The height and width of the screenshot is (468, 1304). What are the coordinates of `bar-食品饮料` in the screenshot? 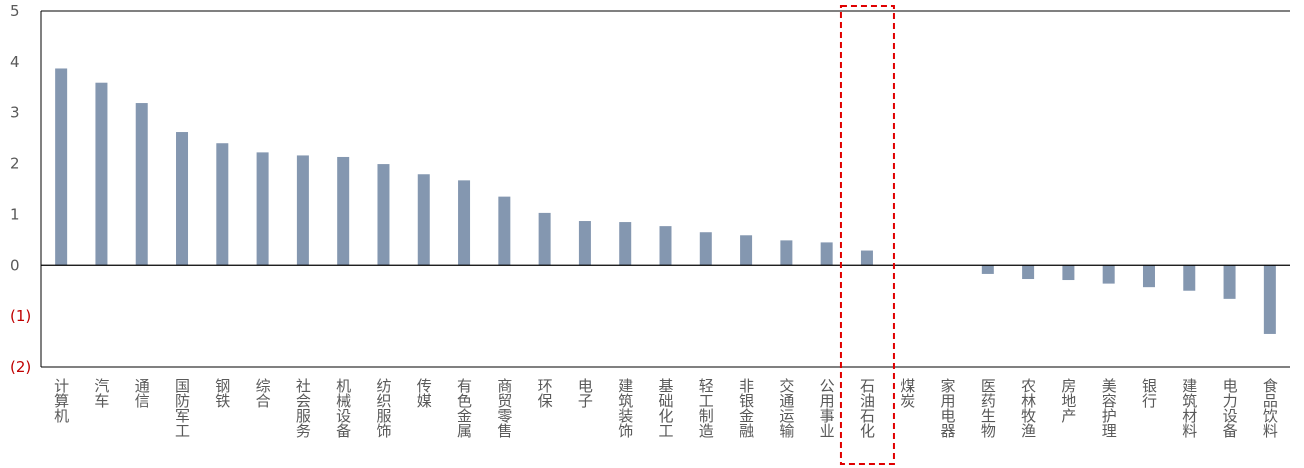 It's located at (1269, 299).